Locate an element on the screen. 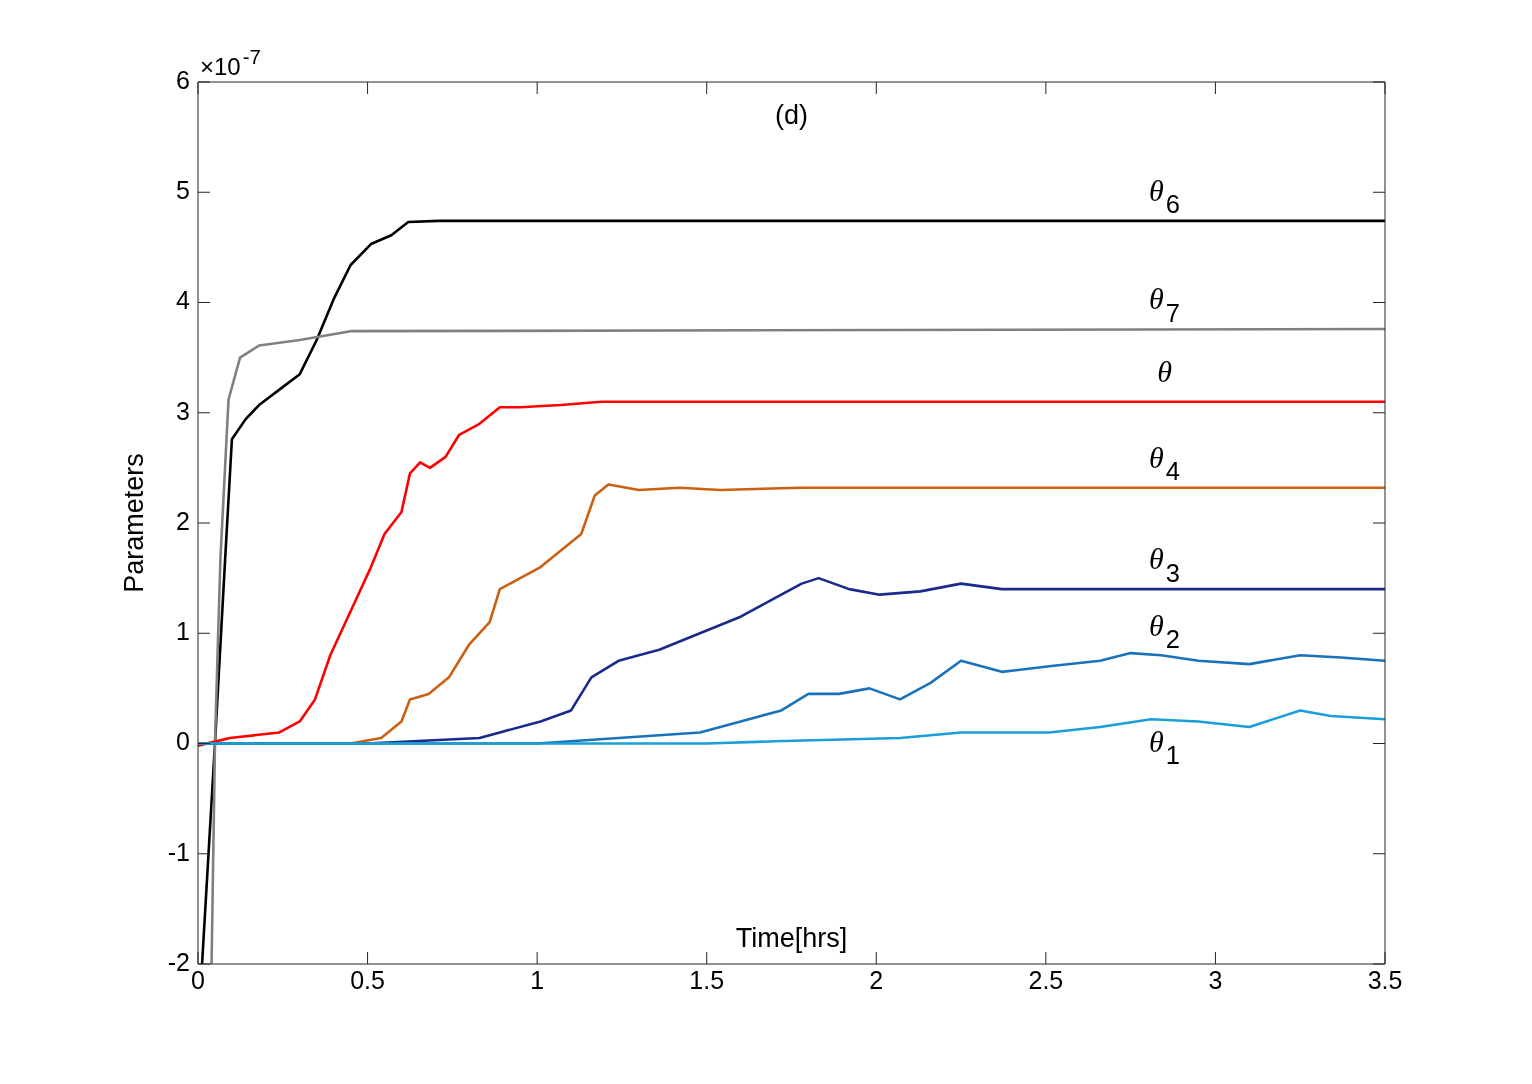  text: (d) is located at coordinates (791, 115).